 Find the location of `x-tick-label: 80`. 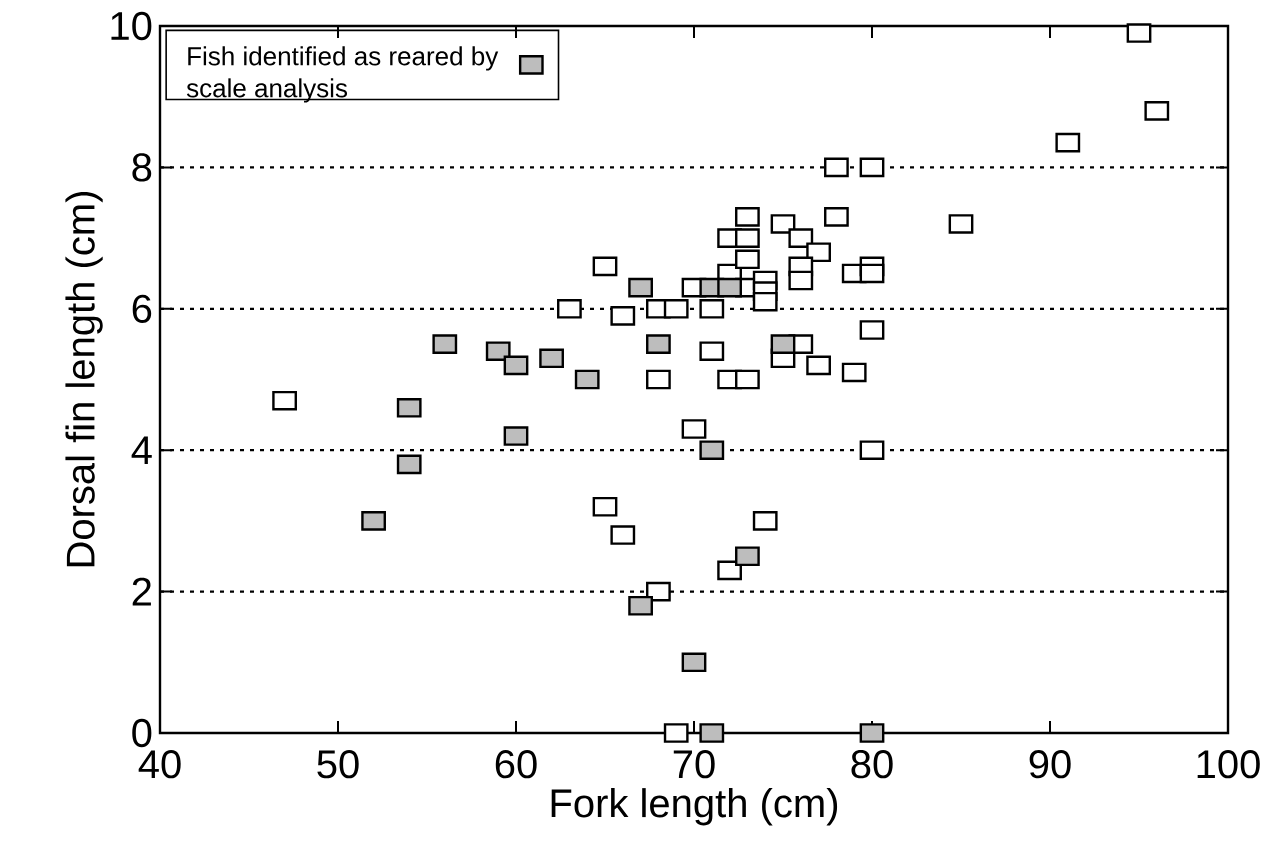

x-tick-label: 80 is located at coordinates (872, 764).